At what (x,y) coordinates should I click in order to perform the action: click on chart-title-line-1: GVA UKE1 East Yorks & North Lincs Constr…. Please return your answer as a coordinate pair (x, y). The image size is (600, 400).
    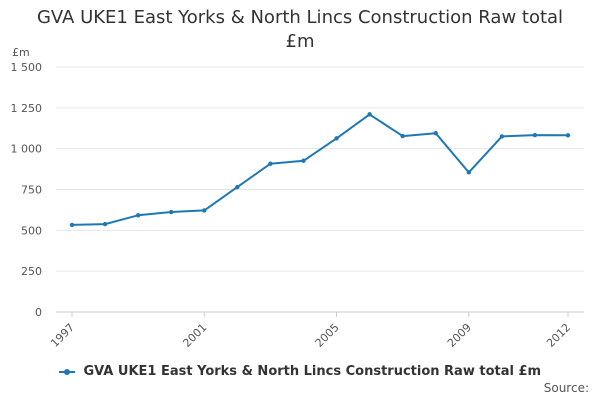
    Looking at the image, I should click on (300, 17).